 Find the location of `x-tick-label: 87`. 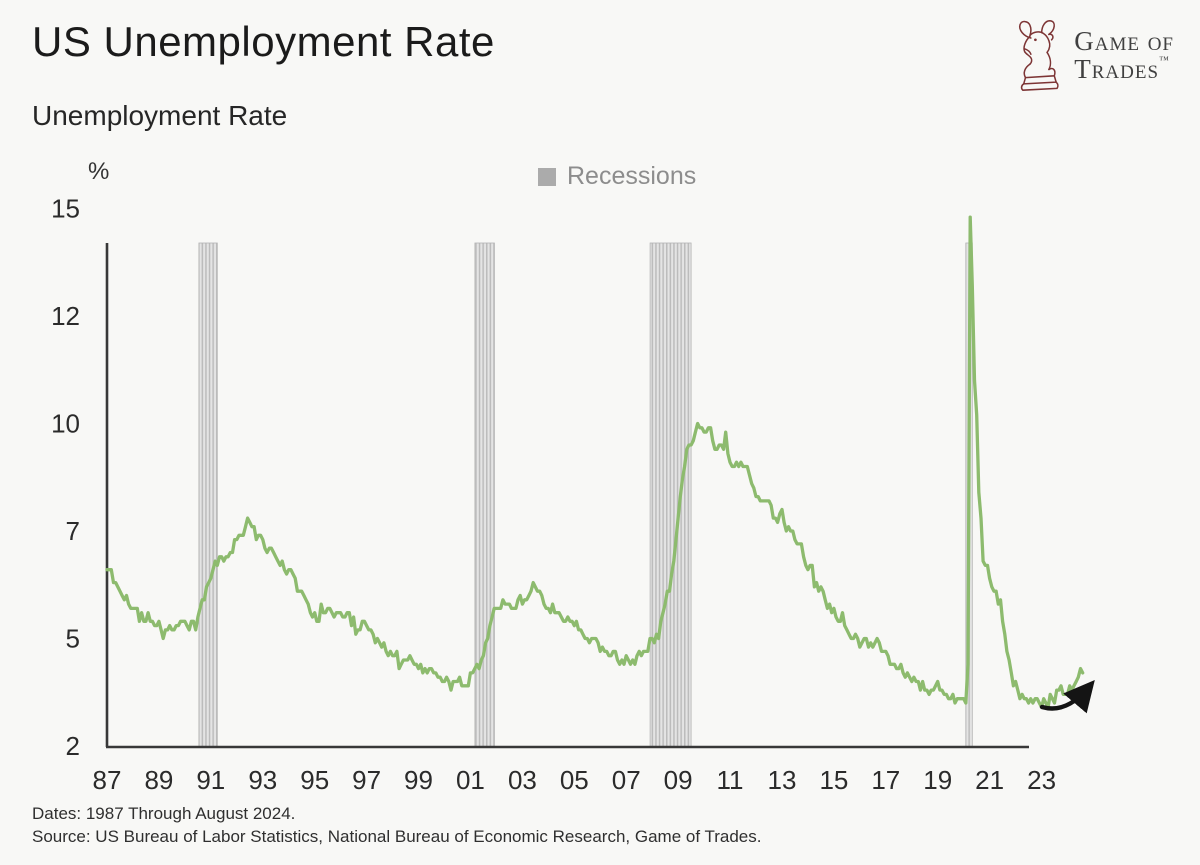

x-tick-label: 87 is located at coordinates (107, 780).